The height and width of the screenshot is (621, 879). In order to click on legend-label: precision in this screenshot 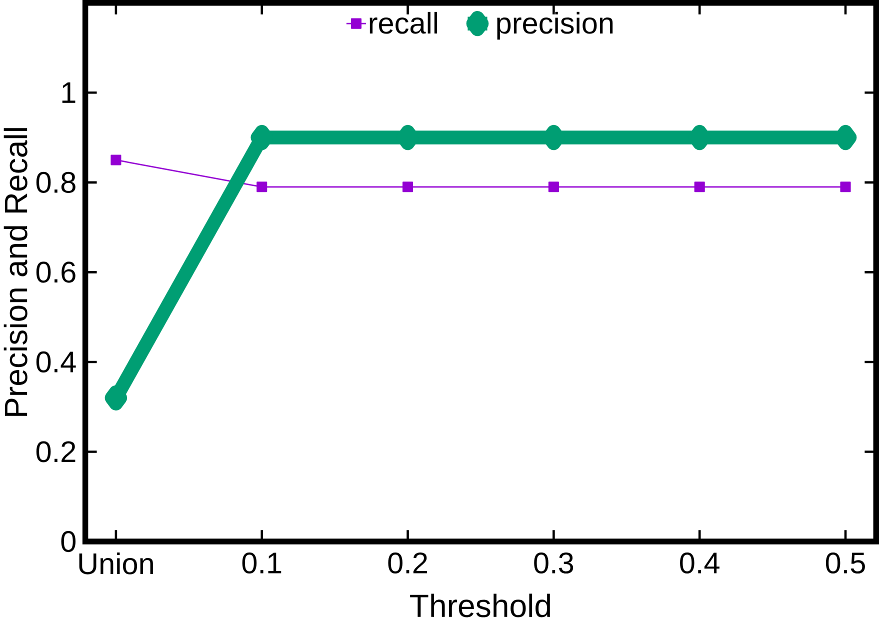, I will do `click(555, 26)`.